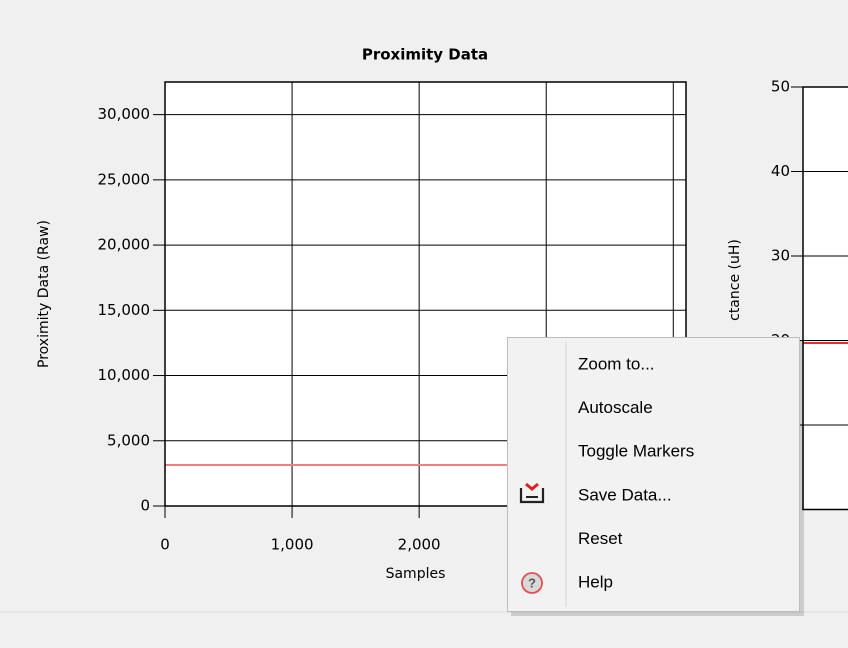 This screenshot has height=648, width=848. Describe the element at coordinates (416, 574) in the screenshot. I see `x-axis-label: Samples` at that location.